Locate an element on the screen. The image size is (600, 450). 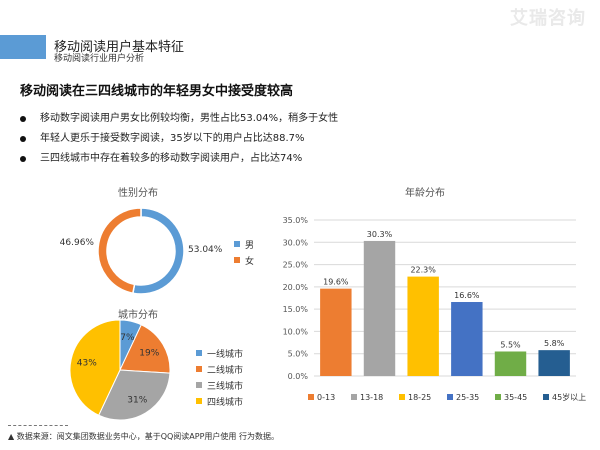
legend-item-tier4: 四线城市 is located at coordinates (219, 401).